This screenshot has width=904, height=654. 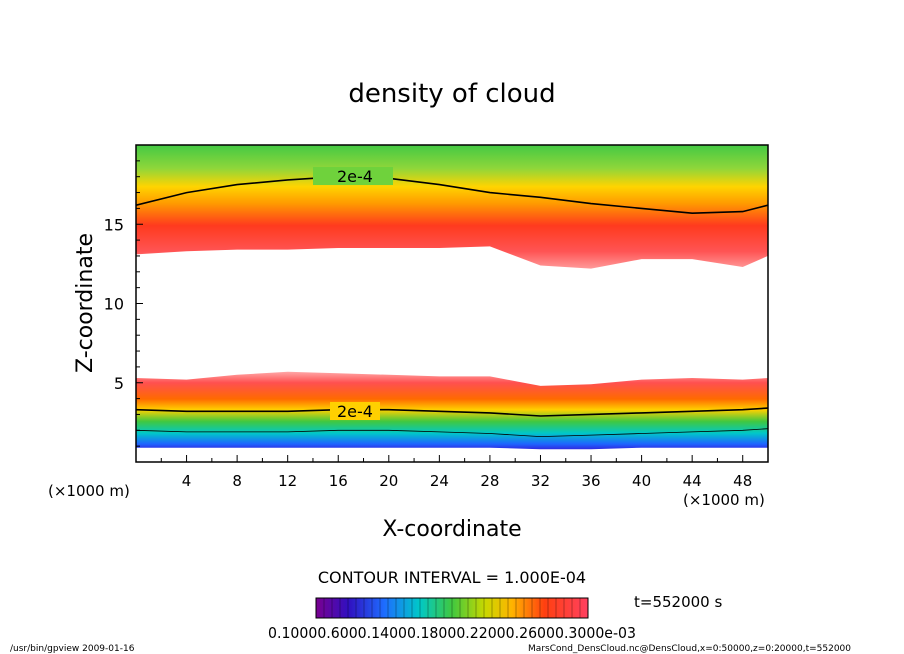 What do you see at coordinates (85, 303) in the screenshot?
I see `y-axis-label: Z-coordinate` at bounding box center [85, 303].